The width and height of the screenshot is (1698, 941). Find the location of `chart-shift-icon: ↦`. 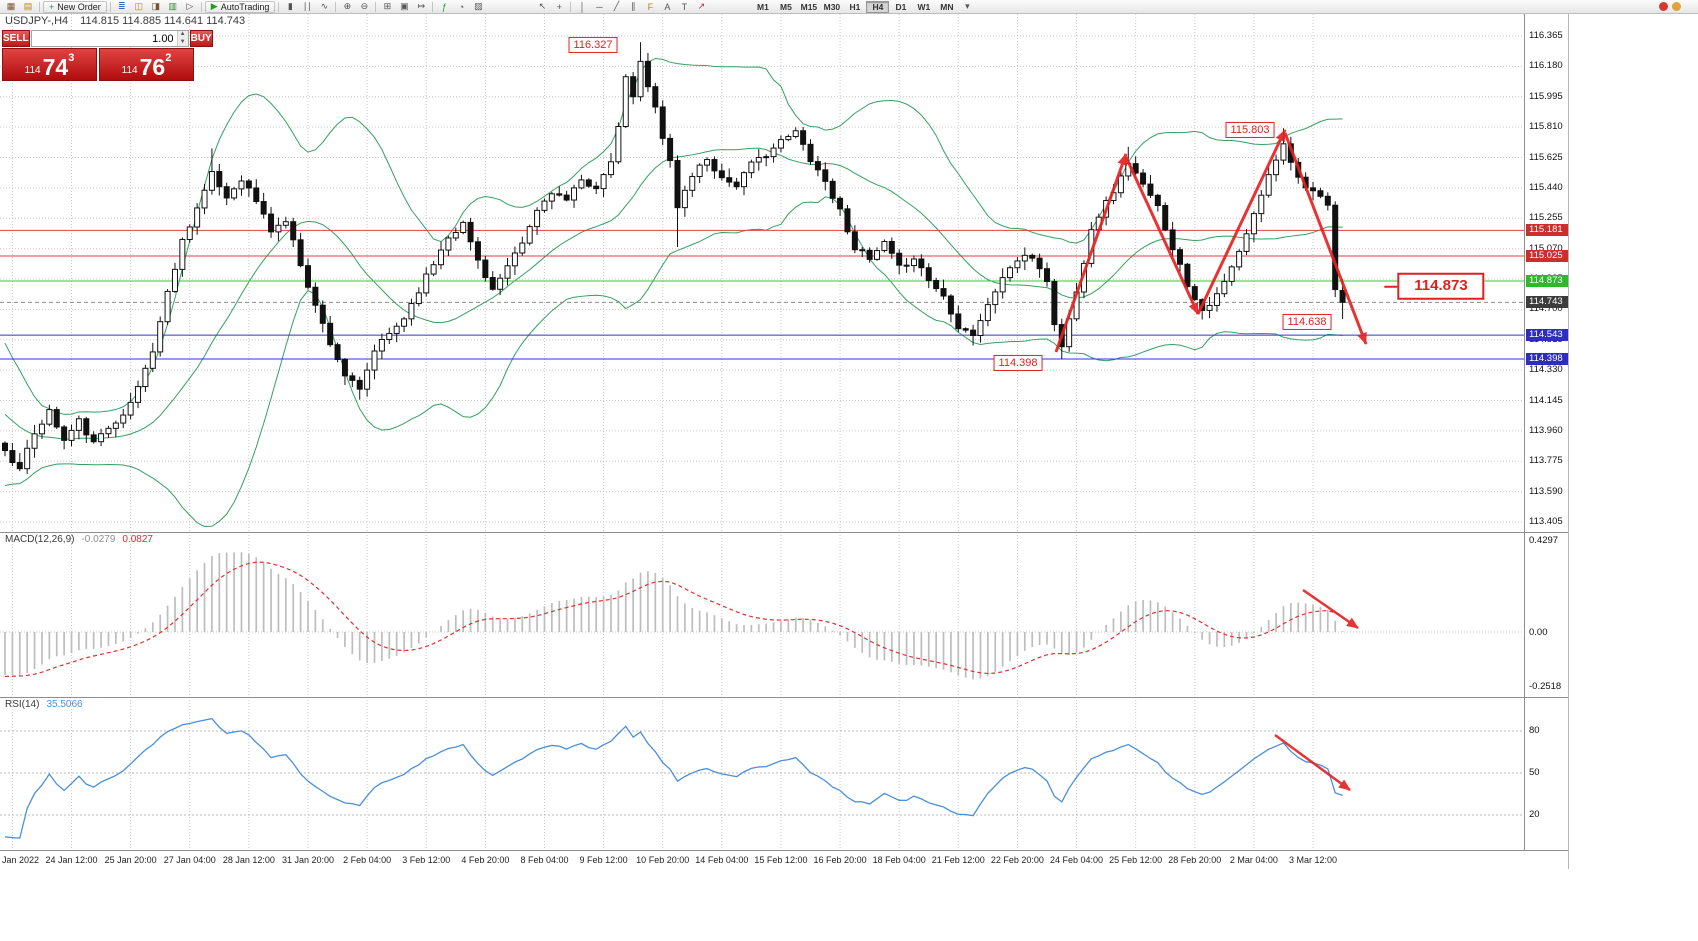

chart-shift-icon: ↦ is located at coordinates (421, 6).